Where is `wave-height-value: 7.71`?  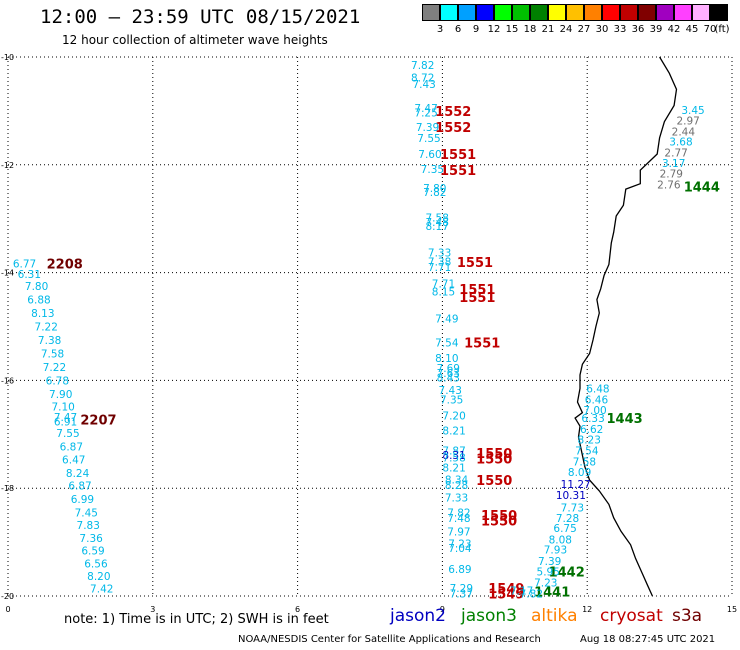 wave-height-value: 7.71 is located at coordinates (443, 284).